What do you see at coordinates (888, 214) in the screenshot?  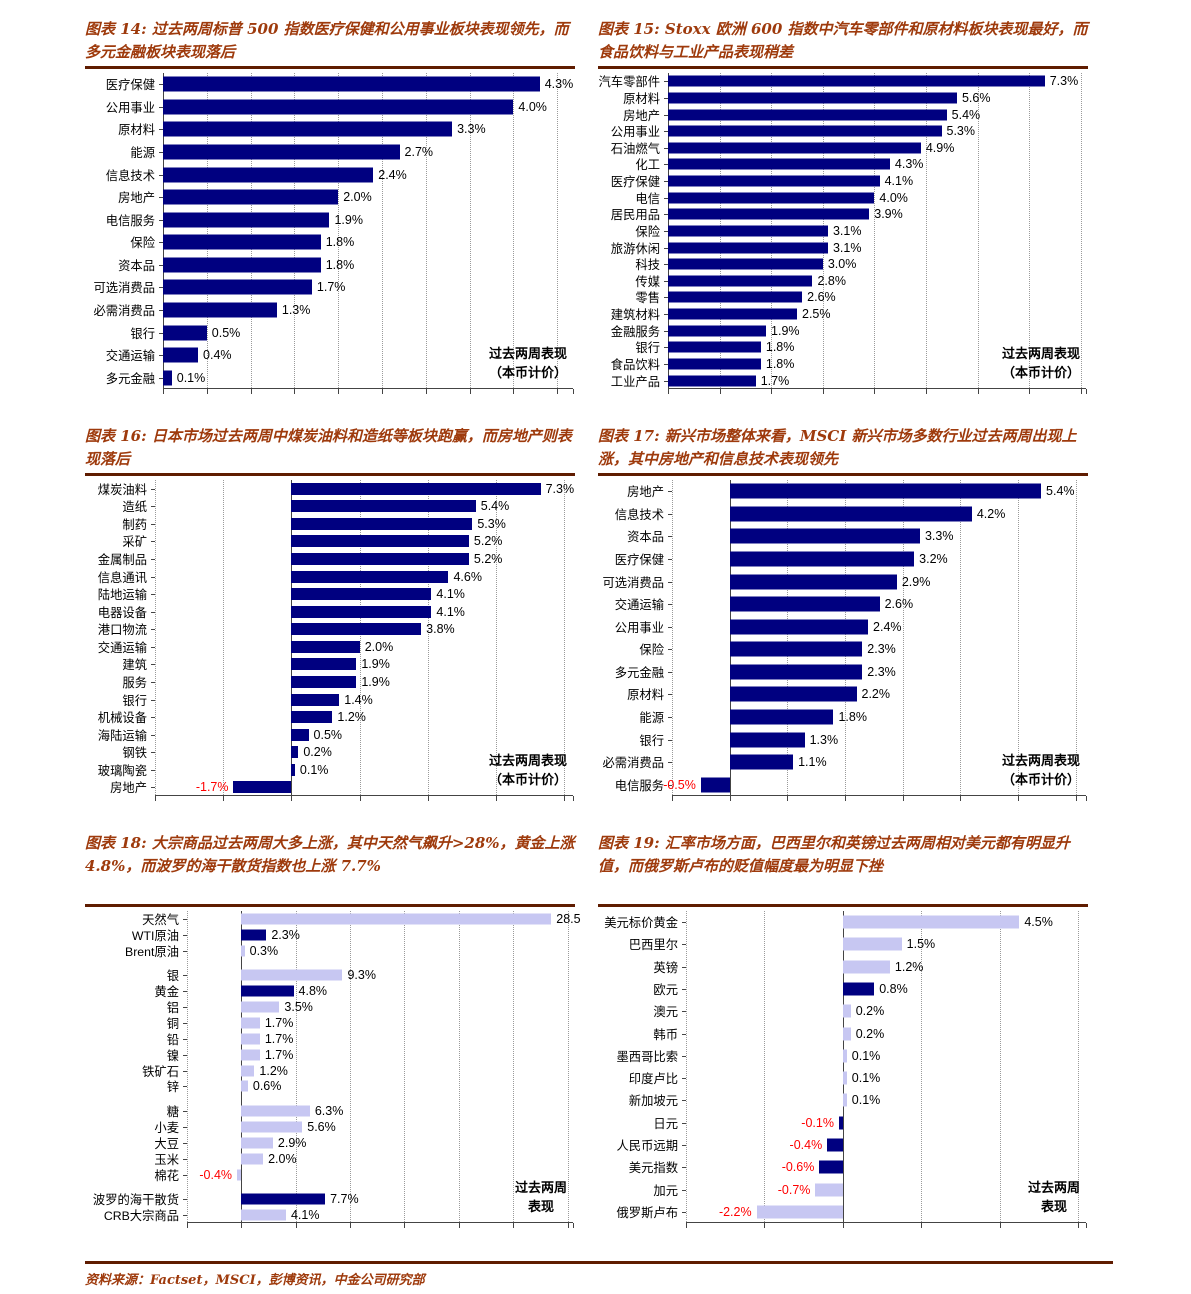 I see `value-label: 3.9%` at bounding box center [888, 214].